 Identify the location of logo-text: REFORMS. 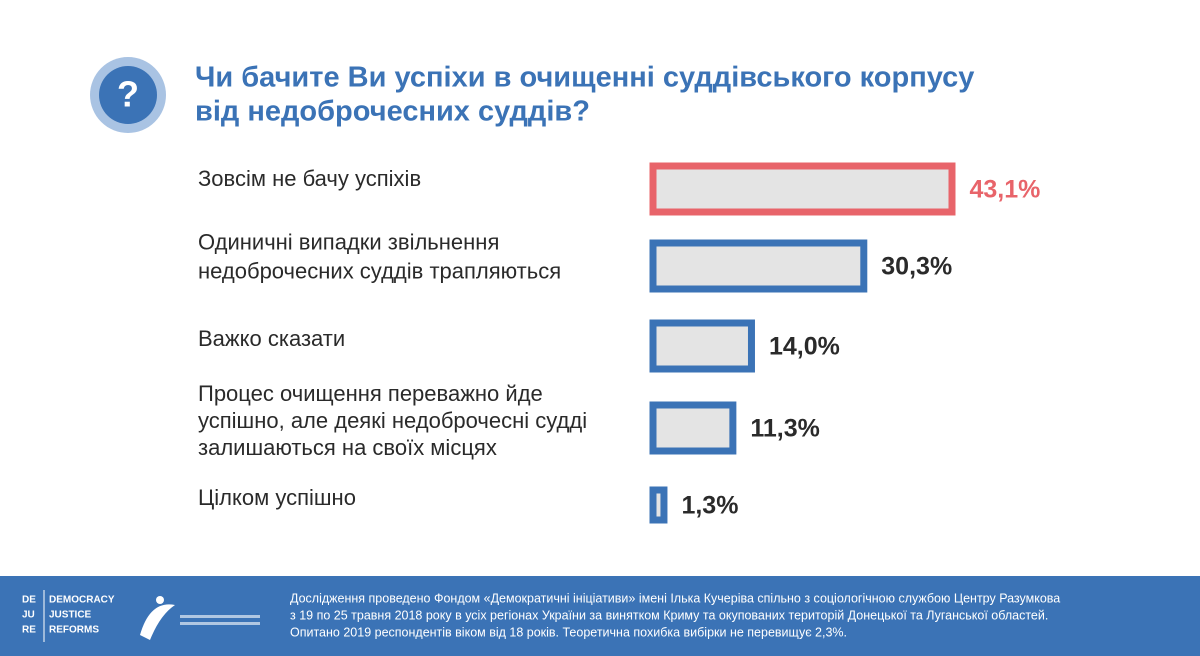
(74, 630).